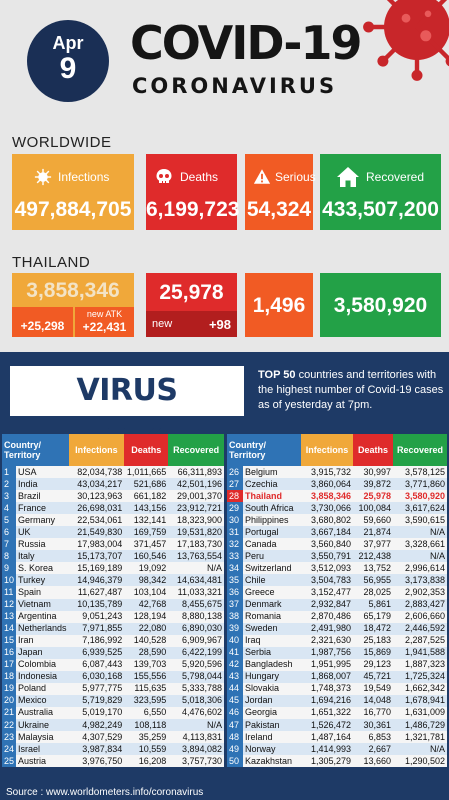 The width and height of the screenshot is (449, 800). What do you see at coordinates (295, 177) in the screenshot?
I see `serious-label: Serious` at bounding box center [295, 177].